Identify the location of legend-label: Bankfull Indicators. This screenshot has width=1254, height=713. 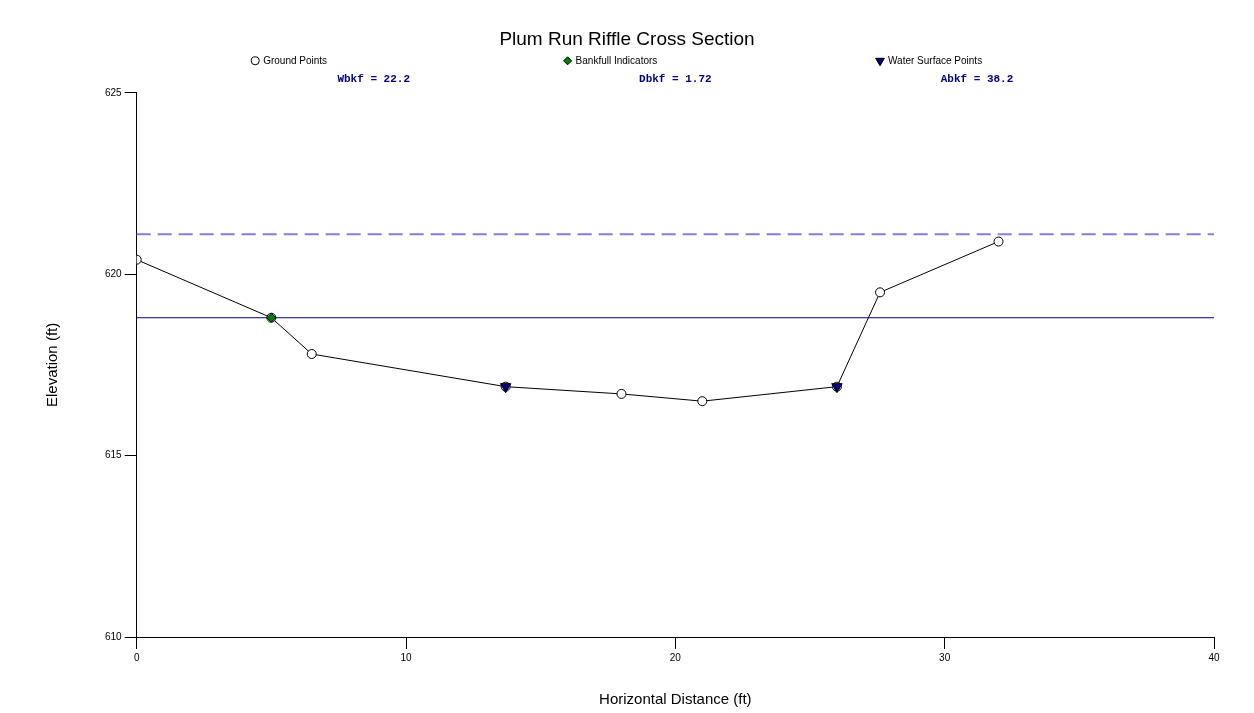
(616, 60).